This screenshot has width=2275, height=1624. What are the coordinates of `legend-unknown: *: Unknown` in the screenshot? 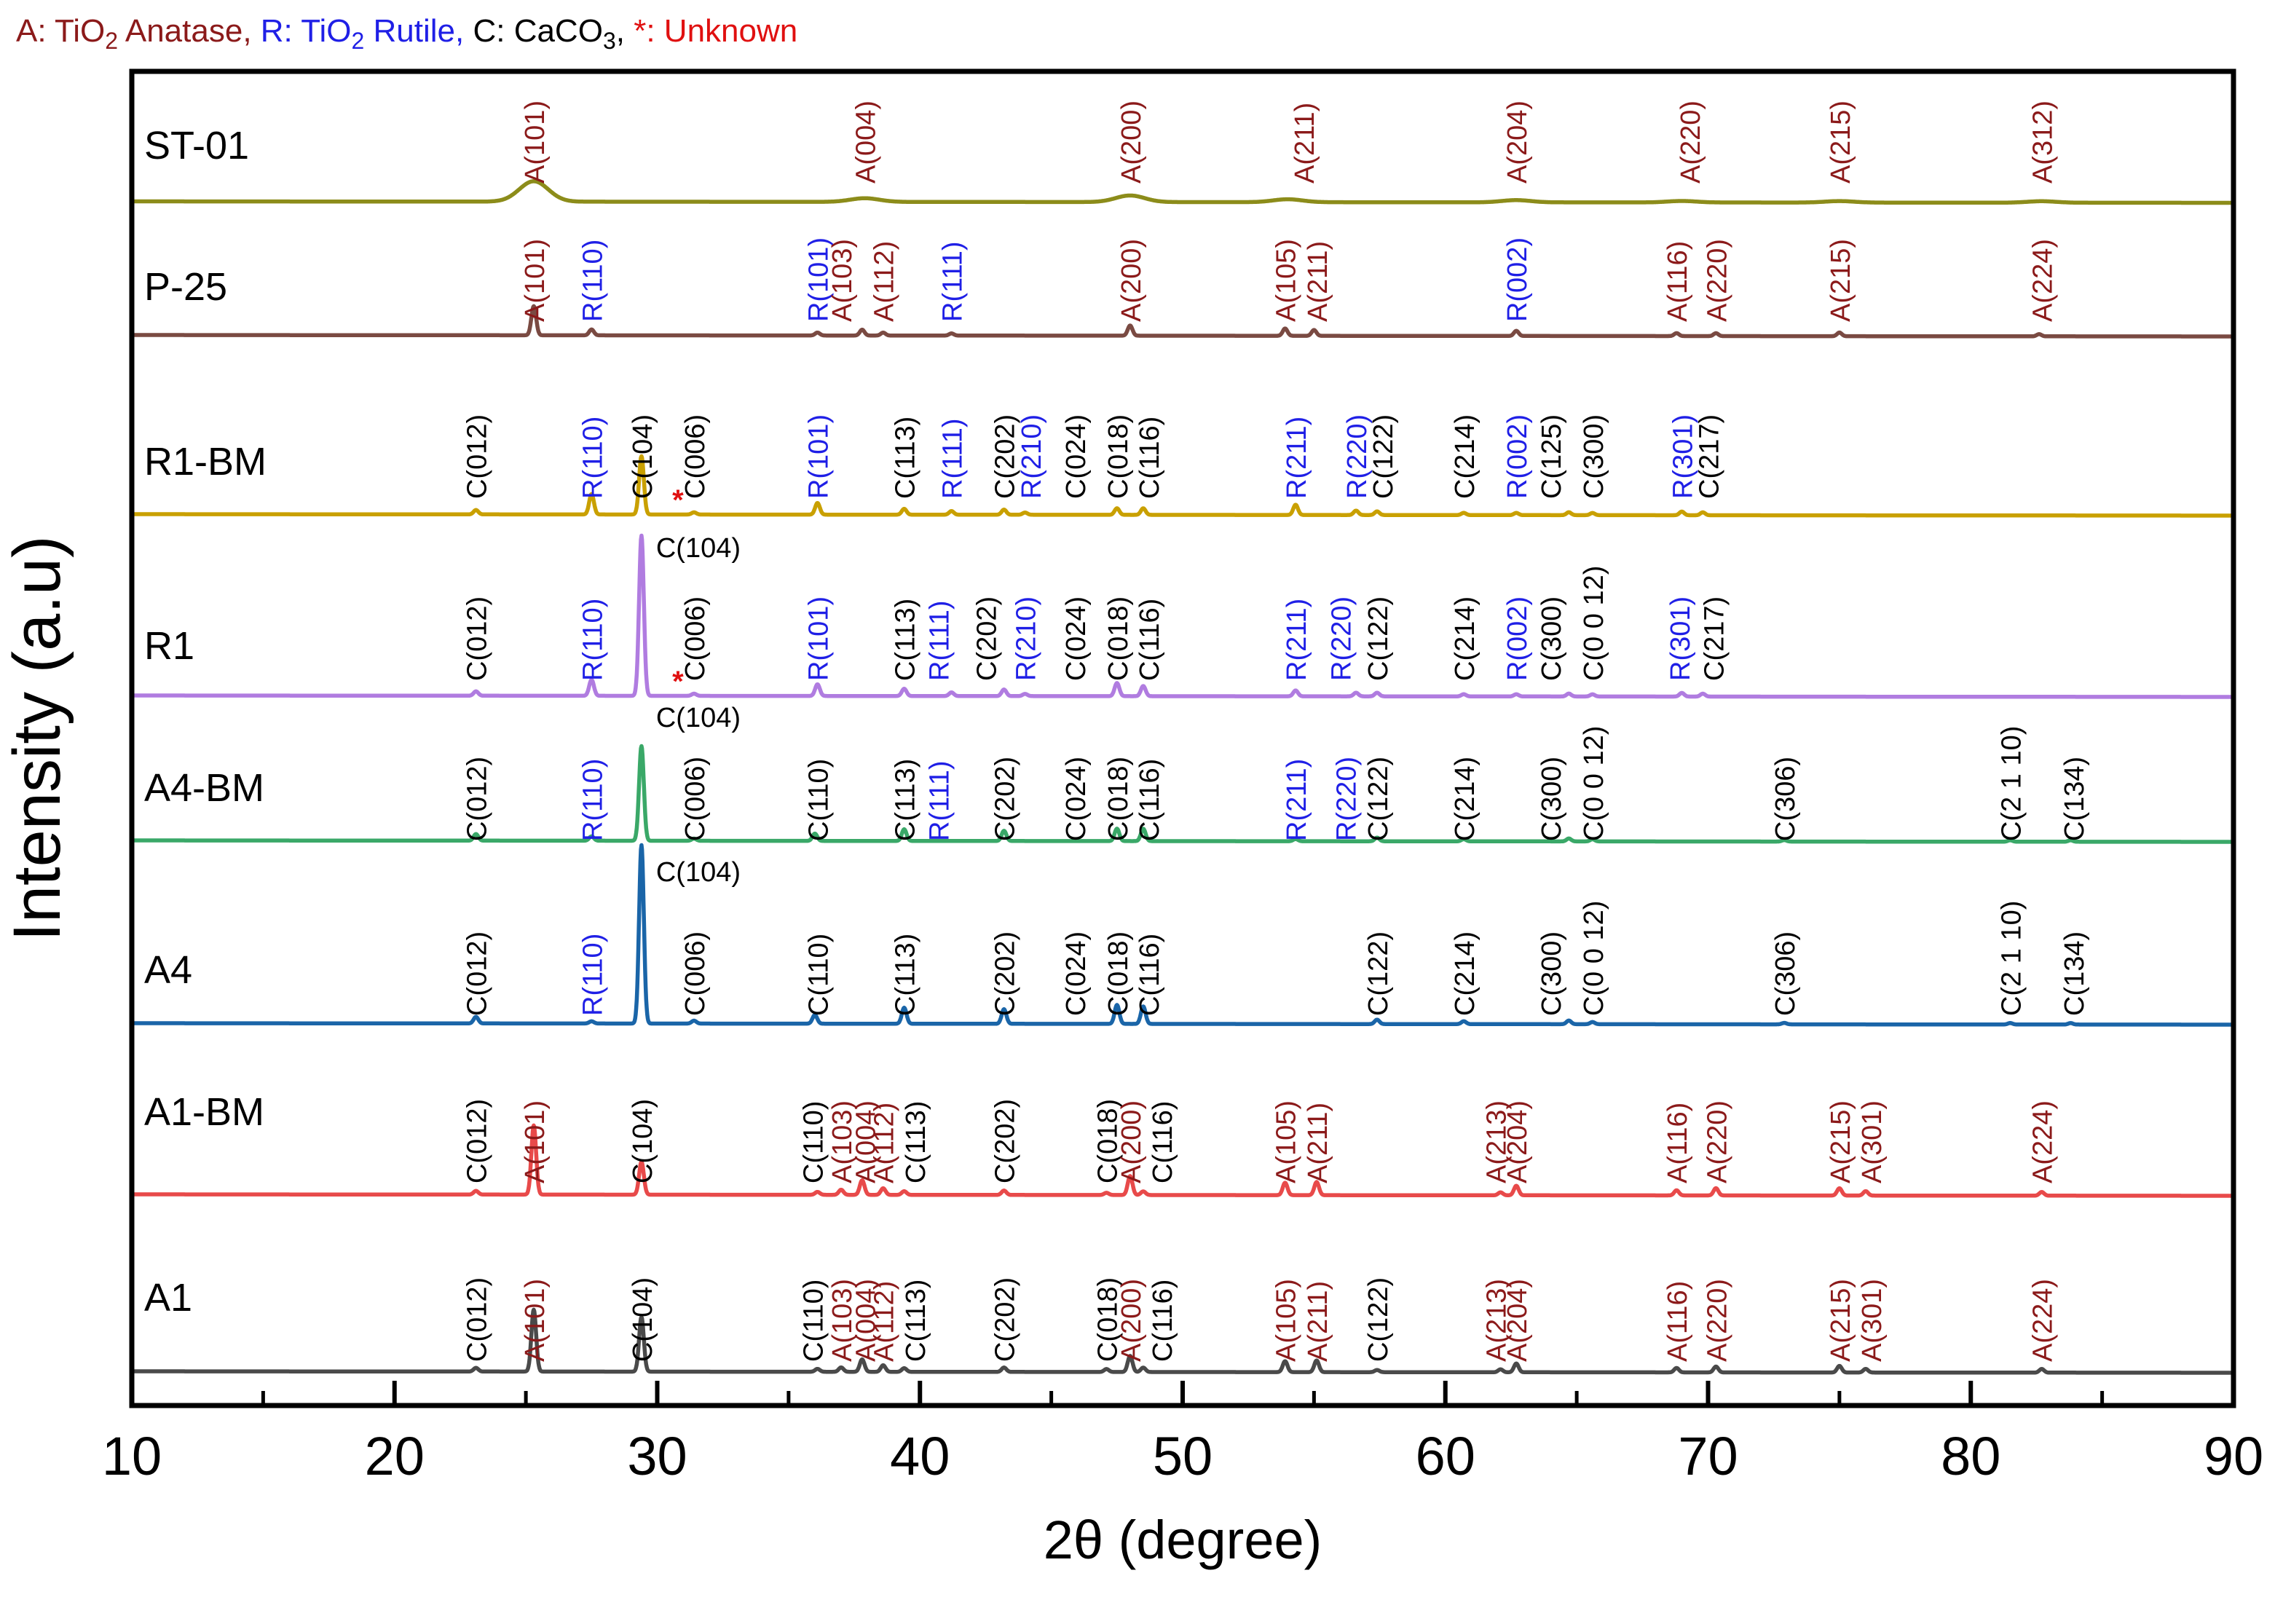 It's located at (716, 31).